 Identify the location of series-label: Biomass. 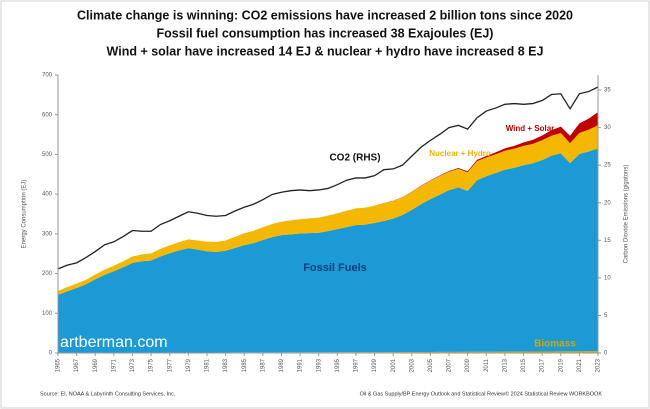
(555, 344).